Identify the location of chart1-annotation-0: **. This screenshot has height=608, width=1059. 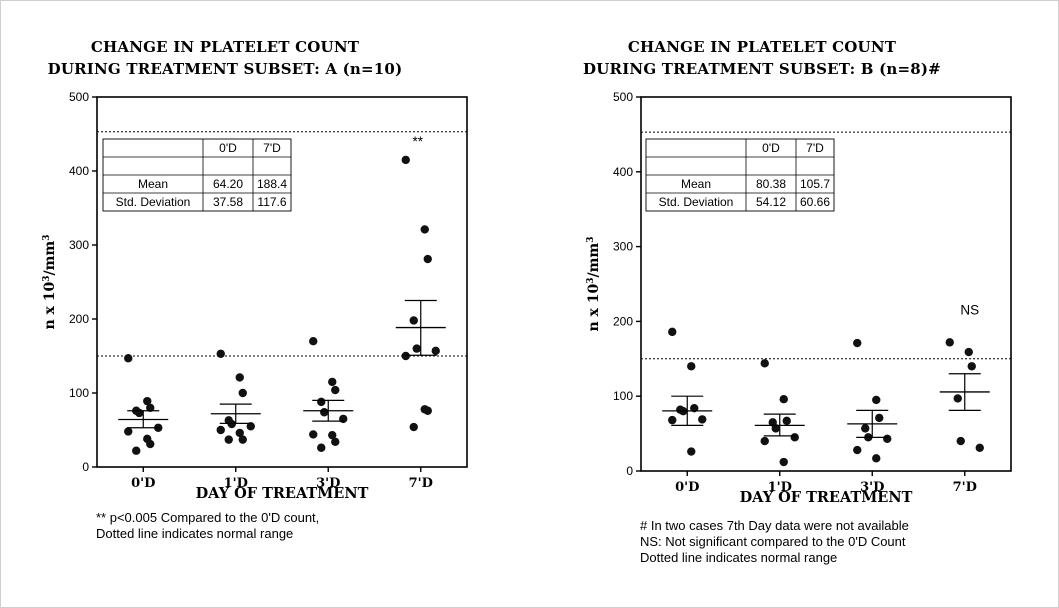
(417, 141).